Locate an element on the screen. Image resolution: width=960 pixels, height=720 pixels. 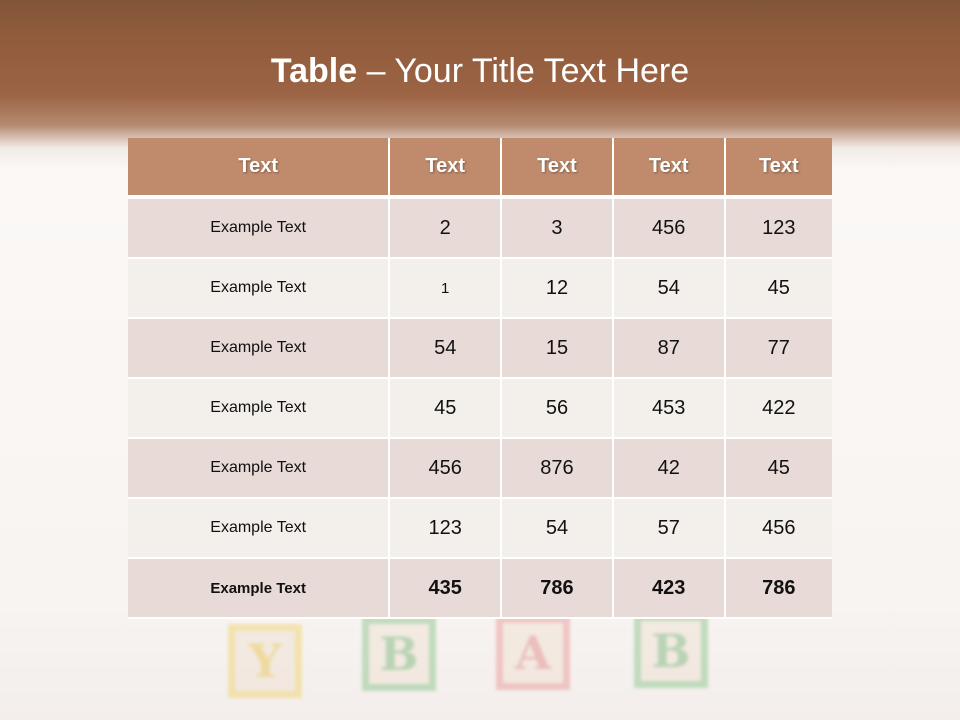
table-row: Example Text 1 12 54 45 is located at coordinates (480, 289).